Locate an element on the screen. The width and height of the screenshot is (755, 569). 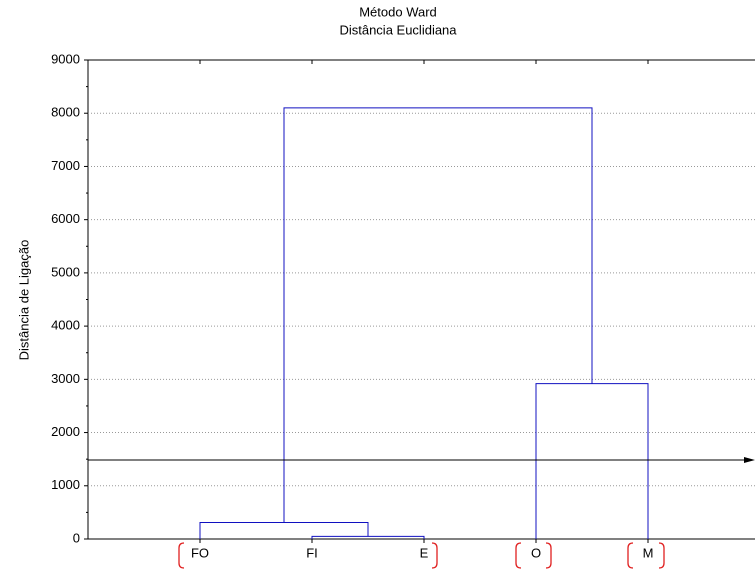
chart-title: Método Ward is located at coordinates (398, 11).